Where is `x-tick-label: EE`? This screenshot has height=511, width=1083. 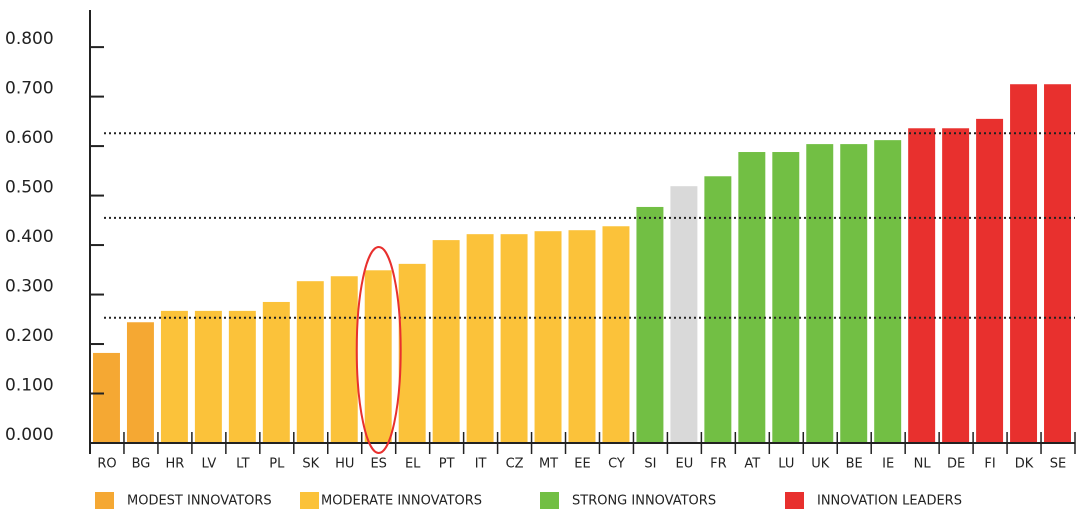
x-tick-label: EE is located at coordinates (582, 464).